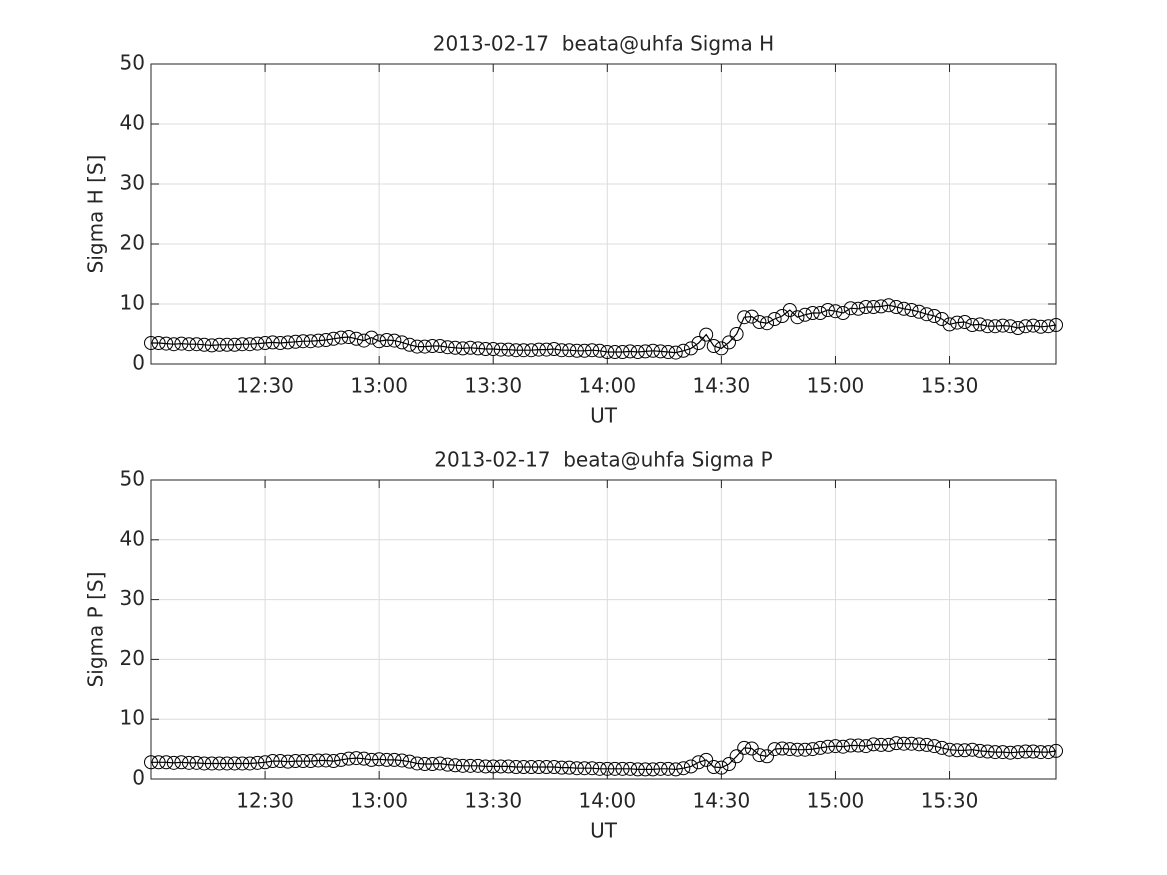 The image size is (1167, 875). Describe the element at coordinates (96, 630) in the screenshot. I see `y-axis-label: Sigma P [S]` at that location.